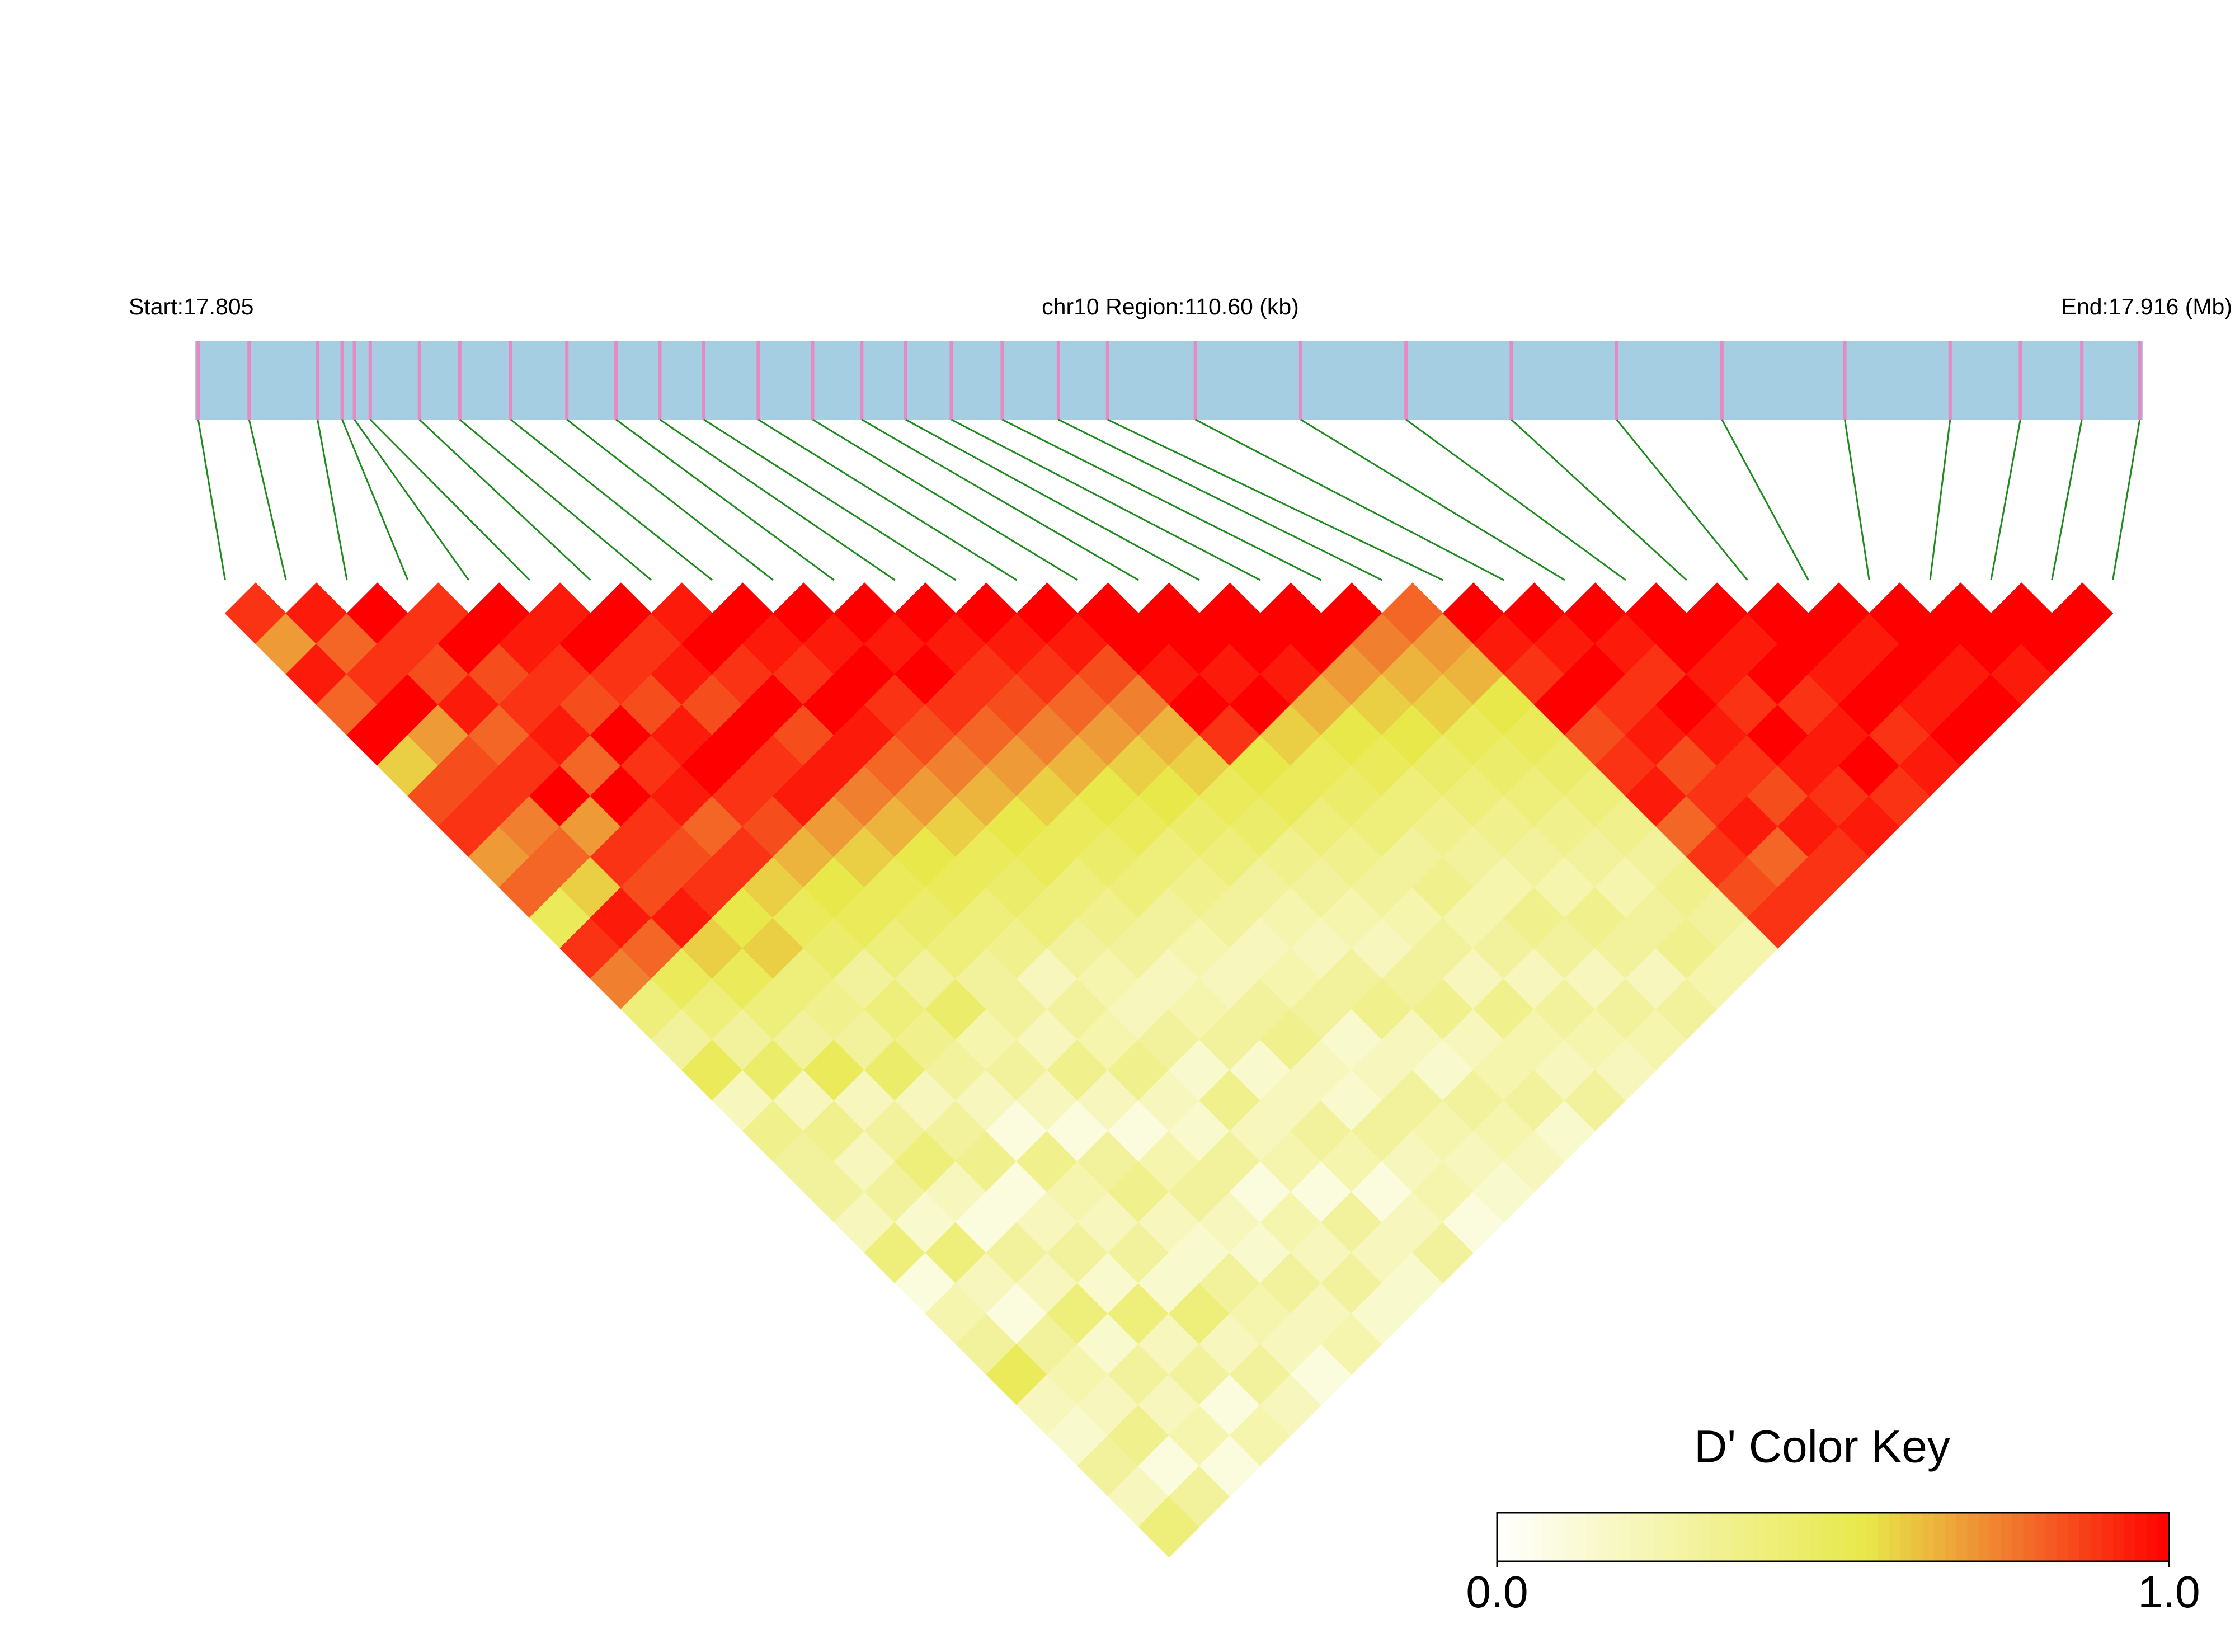 Image resolution: width=2235 pixels, height=1652 pixels. I want to click on key-border, so click(1833, 1537).